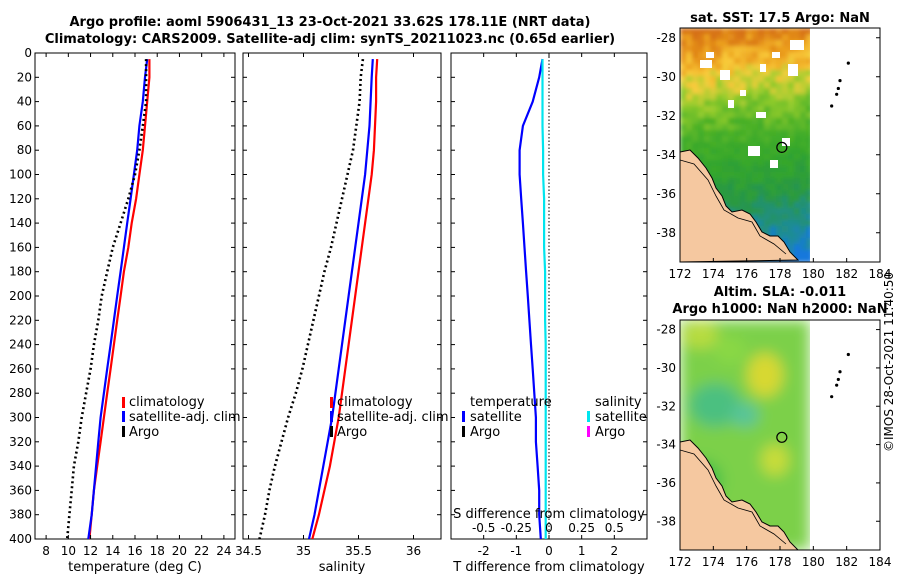 The image size is (900, 580). What do you see at coordinates (352, 432) in the screenshot?
I see `salinity-legend-argo: Argo` at bounding box center [352, 432].